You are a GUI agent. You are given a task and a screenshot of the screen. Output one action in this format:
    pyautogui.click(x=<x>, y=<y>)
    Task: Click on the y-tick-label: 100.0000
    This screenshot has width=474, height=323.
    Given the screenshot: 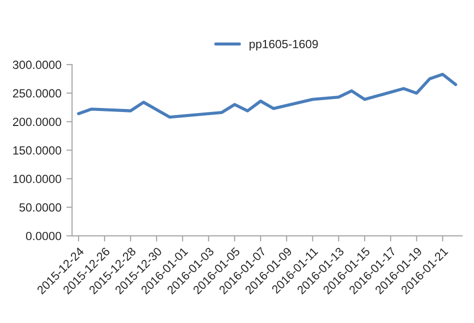 What is the action you would take?
    pyautogui.click(x=37, y=179)
    